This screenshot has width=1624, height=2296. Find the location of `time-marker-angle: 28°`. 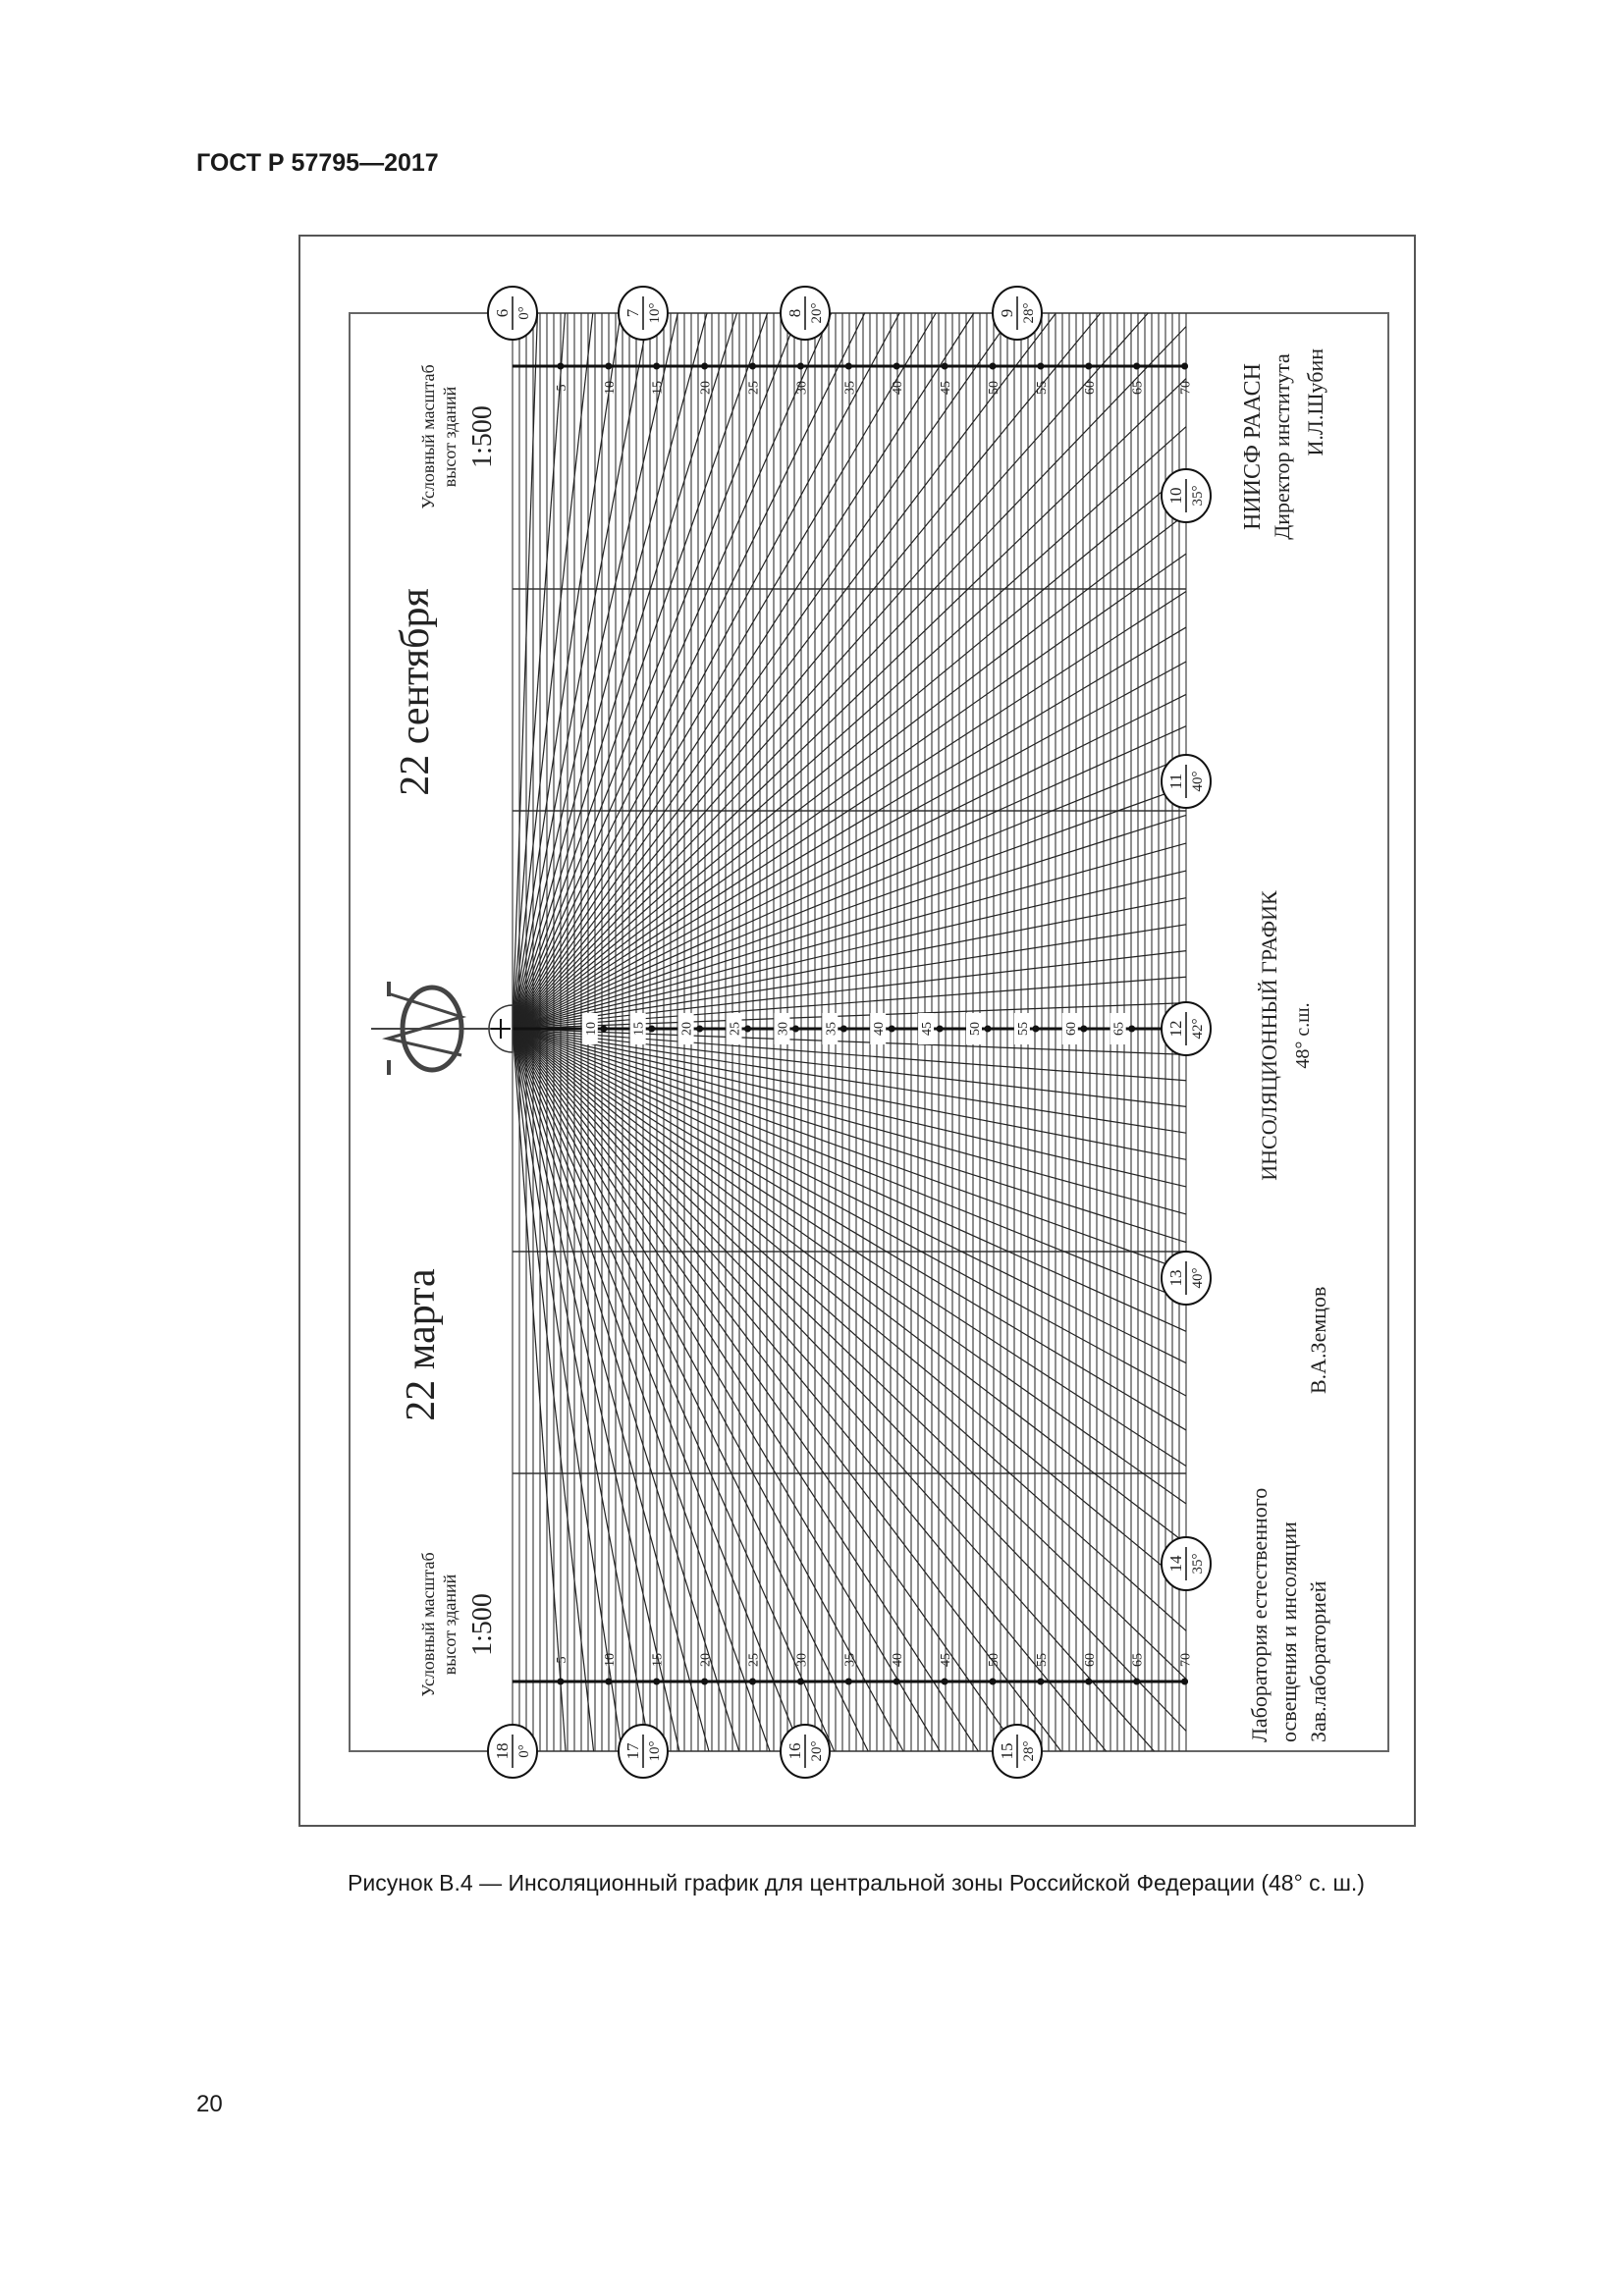

time-marker-angle: 28° is located at coordinates (1029, 313).